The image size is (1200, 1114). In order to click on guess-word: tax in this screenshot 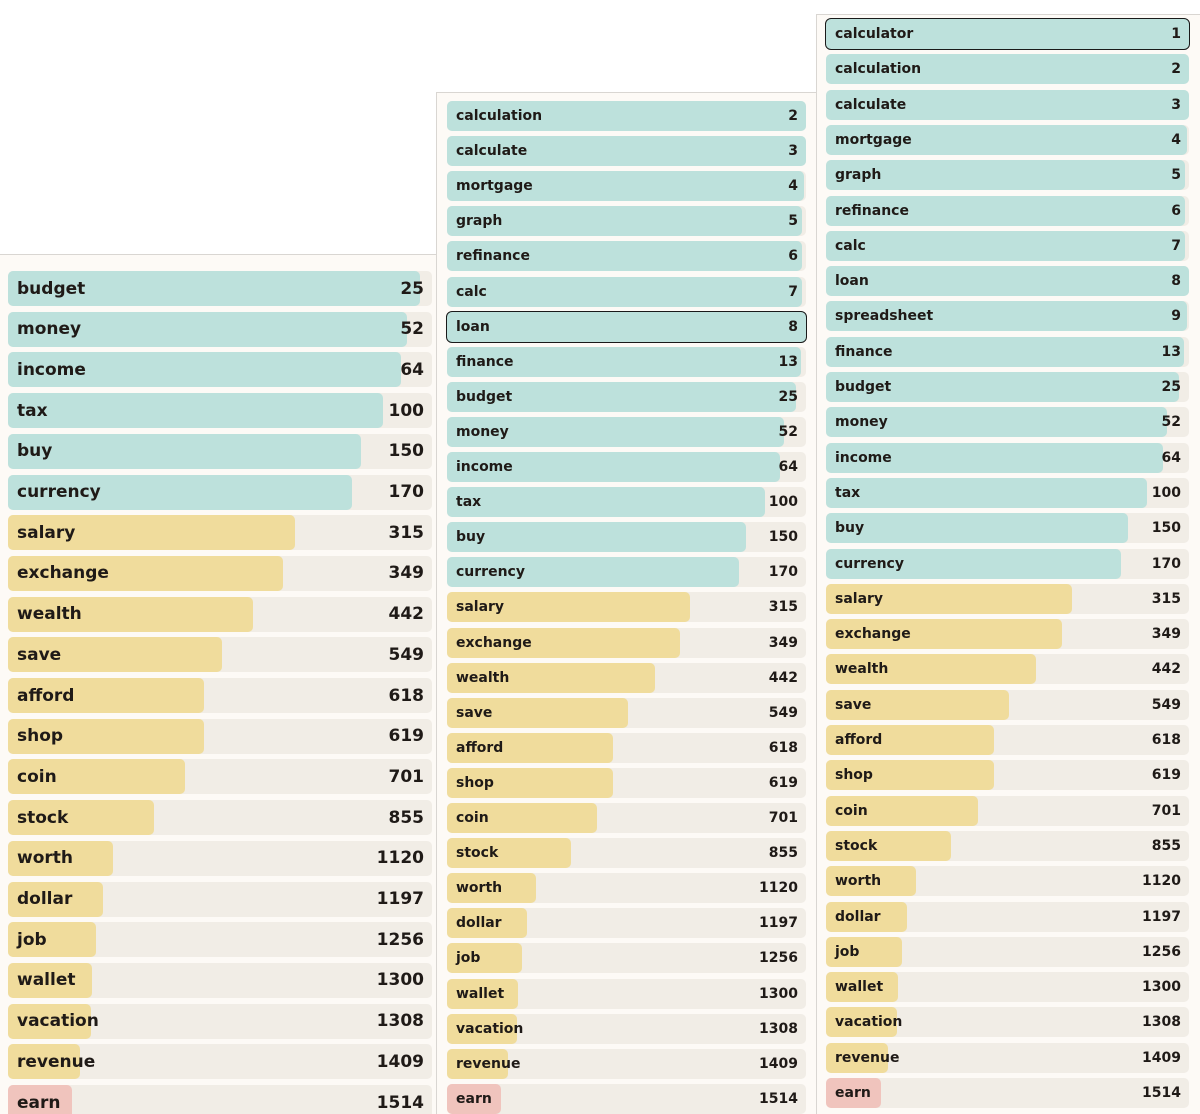, I will do `click(32, 410)`.